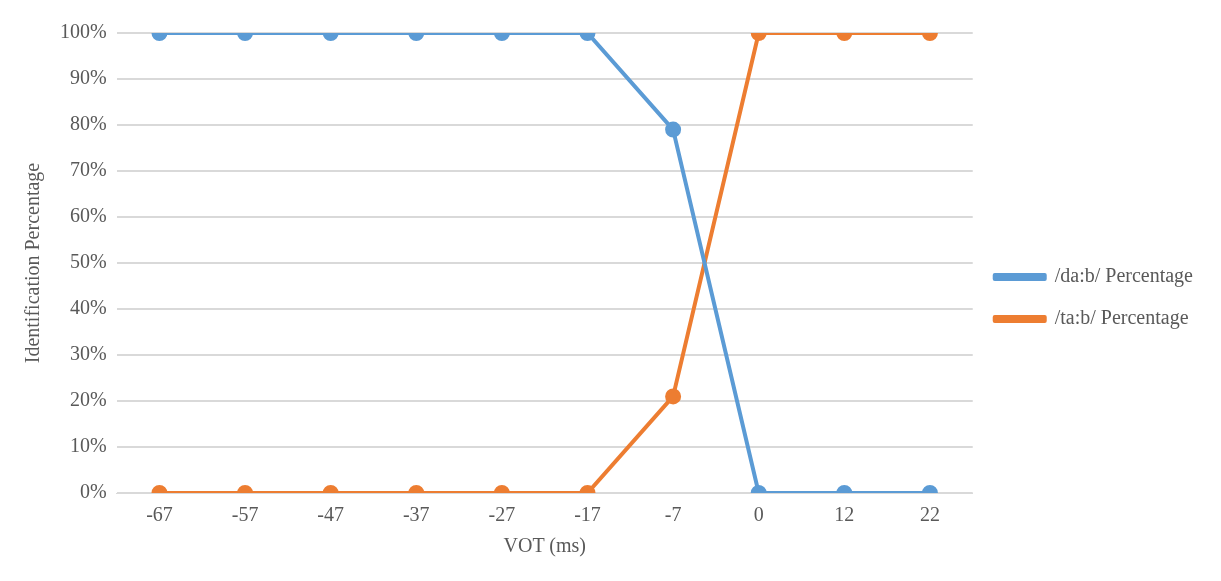 The height and width of the screenshot is (581, 1221). I want to click on x-tick-label: 22, so click(929, 514).